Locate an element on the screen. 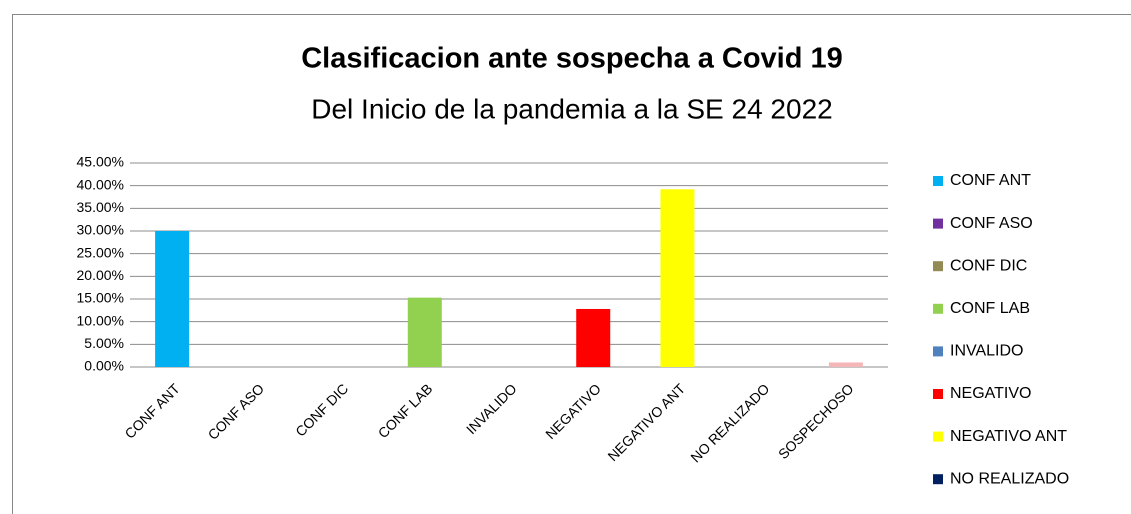 This screenshot has width=1131, height=514. legend-label: NEGATIVO ANT is located at coordinates (1008, 436).